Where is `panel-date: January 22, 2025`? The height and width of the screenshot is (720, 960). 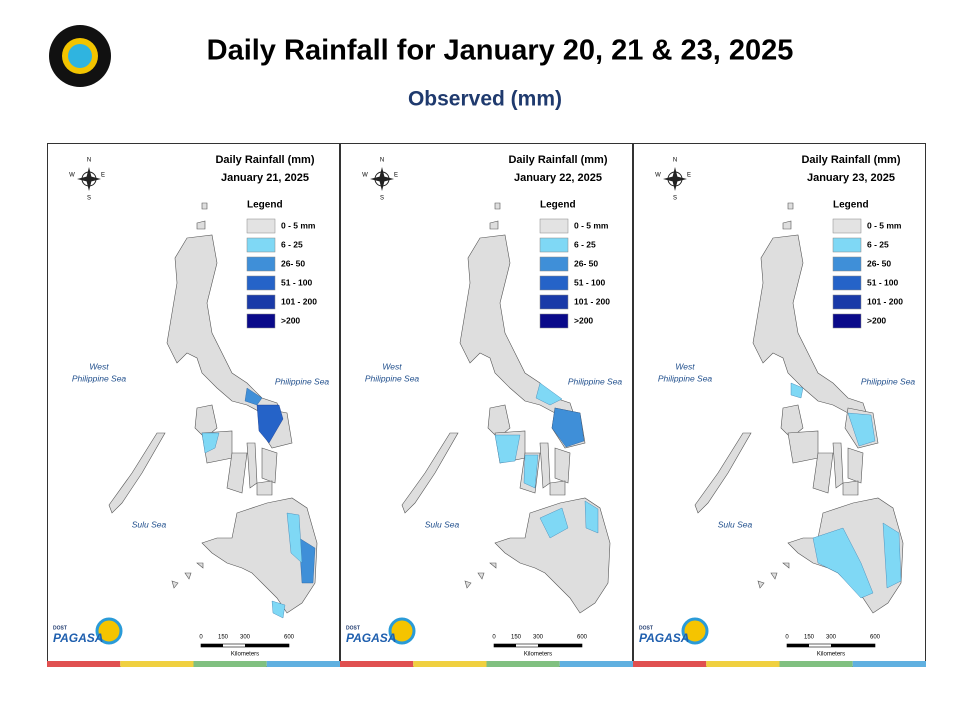 panel-date: January 22, 2025 is located at coordinates (558, 178).